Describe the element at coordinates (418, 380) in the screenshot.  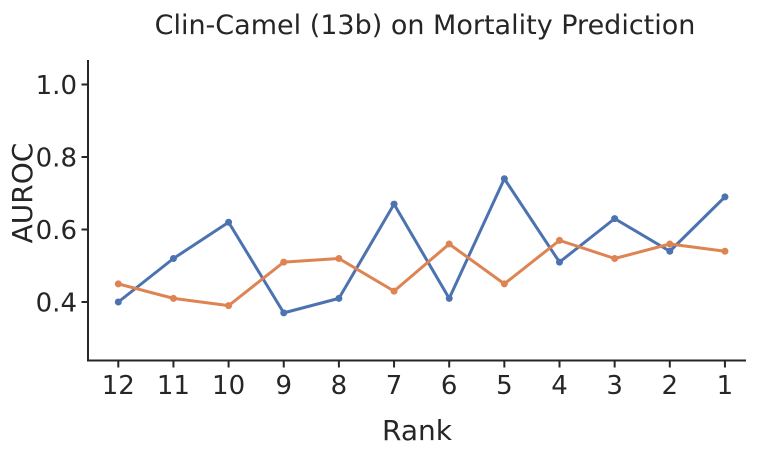
I see `x-axis-ticks: 12 11 10 9 8 7 6 5 4 3 2 1` at that location.